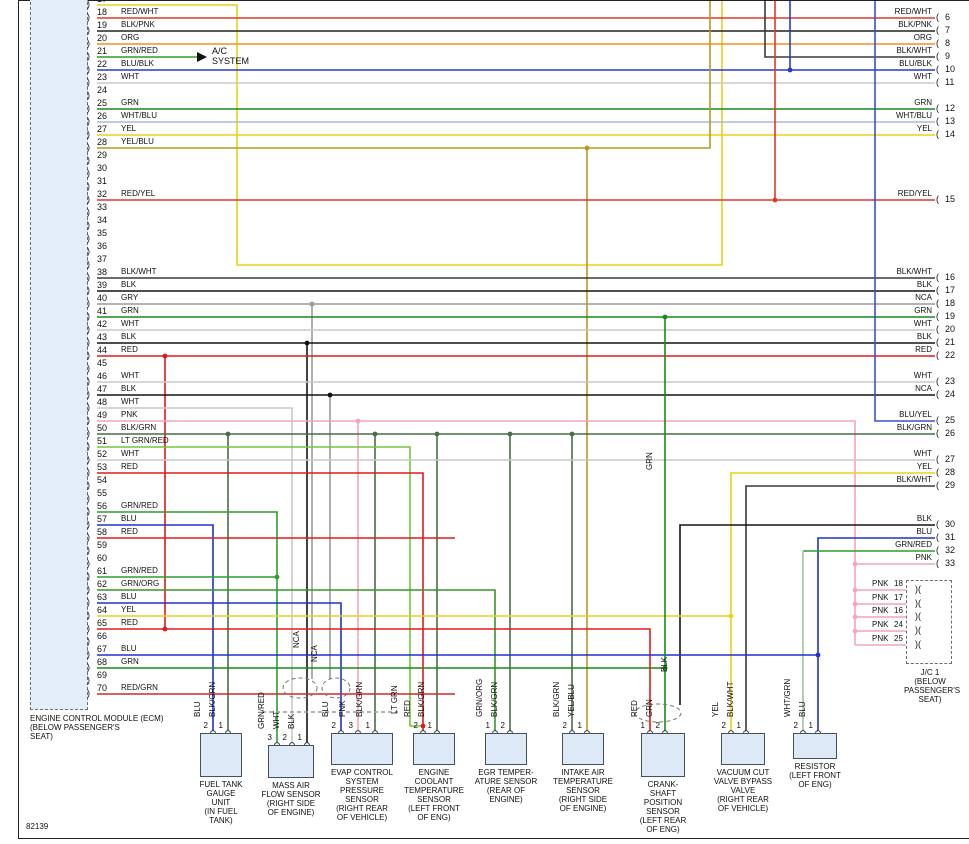 The width and height of the screenshot is (969, 844). What do you see at coordinates (930, 699) in the screenshot?
I see `jc1-label: SEAT)` at bounding box center [930, 699].